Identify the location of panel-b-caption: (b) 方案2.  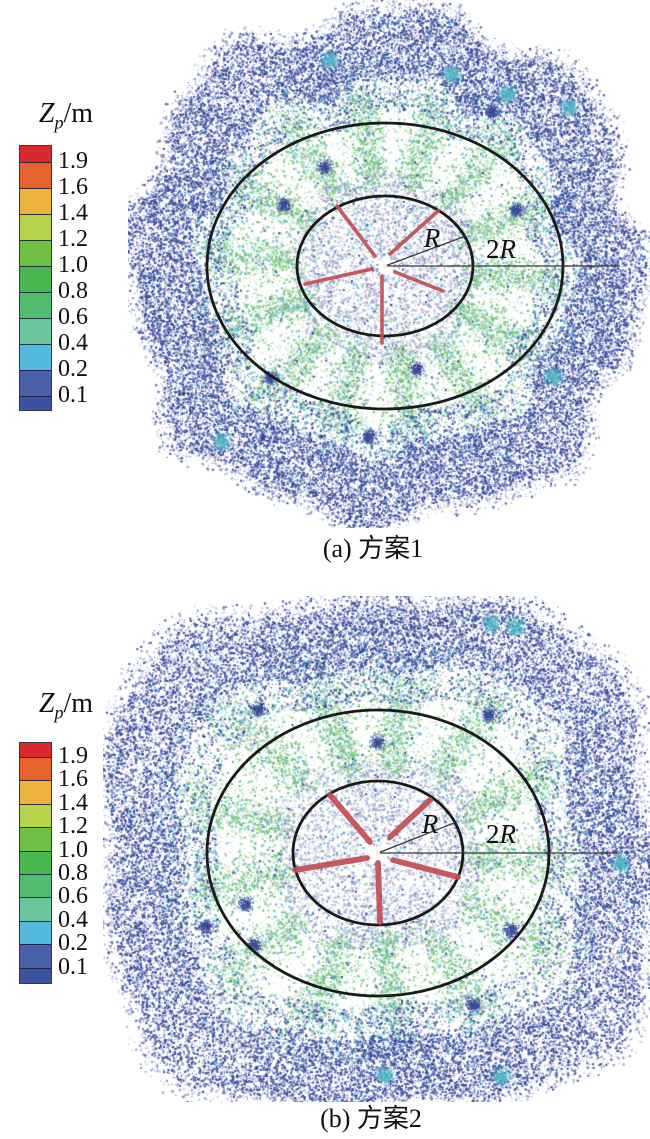
(371, 1118).